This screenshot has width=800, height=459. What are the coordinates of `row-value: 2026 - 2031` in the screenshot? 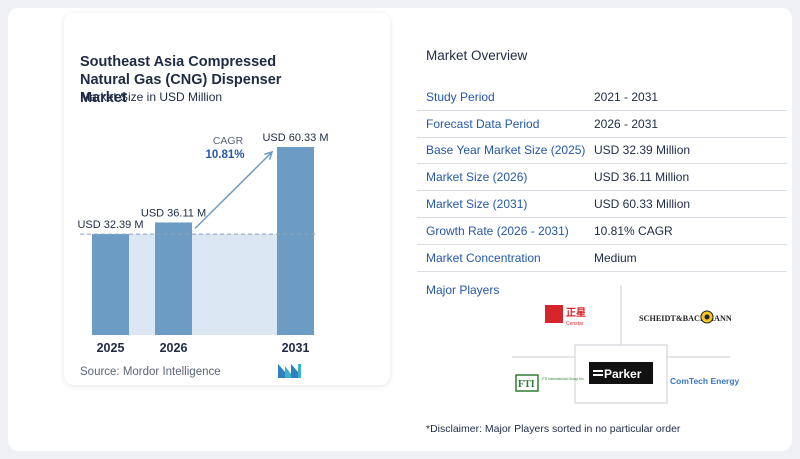 It's located at (626, 123).